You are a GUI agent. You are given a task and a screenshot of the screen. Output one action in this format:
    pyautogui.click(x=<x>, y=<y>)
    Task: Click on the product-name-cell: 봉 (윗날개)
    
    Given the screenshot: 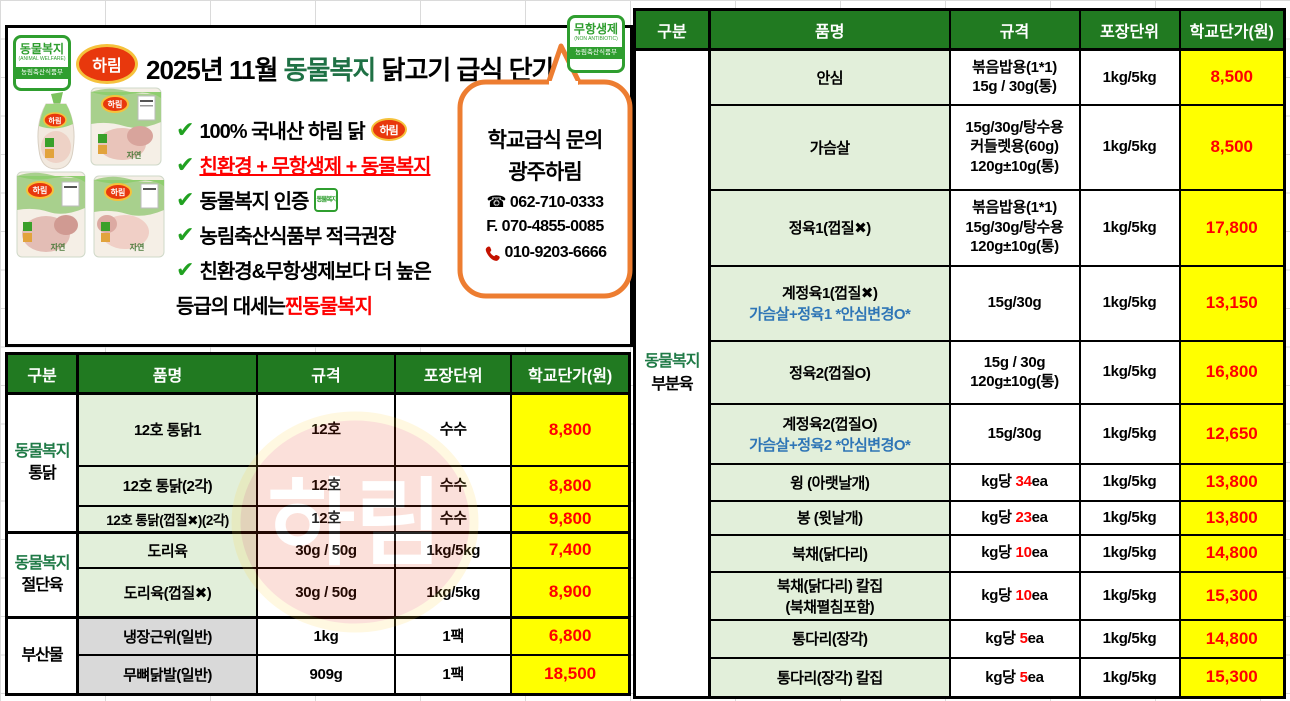 What is the action you would take?
    pyautogui.click(x=829, y=517)
    